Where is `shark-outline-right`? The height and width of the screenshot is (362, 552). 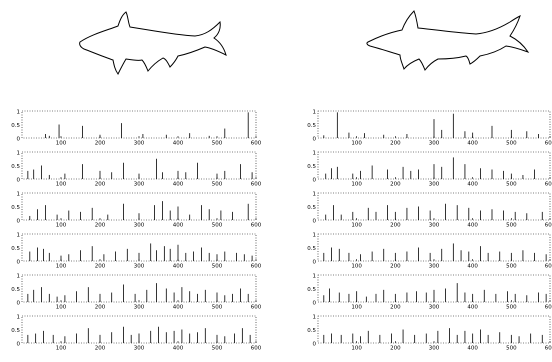
shark-outline-right is located at coordinates (448, 41).